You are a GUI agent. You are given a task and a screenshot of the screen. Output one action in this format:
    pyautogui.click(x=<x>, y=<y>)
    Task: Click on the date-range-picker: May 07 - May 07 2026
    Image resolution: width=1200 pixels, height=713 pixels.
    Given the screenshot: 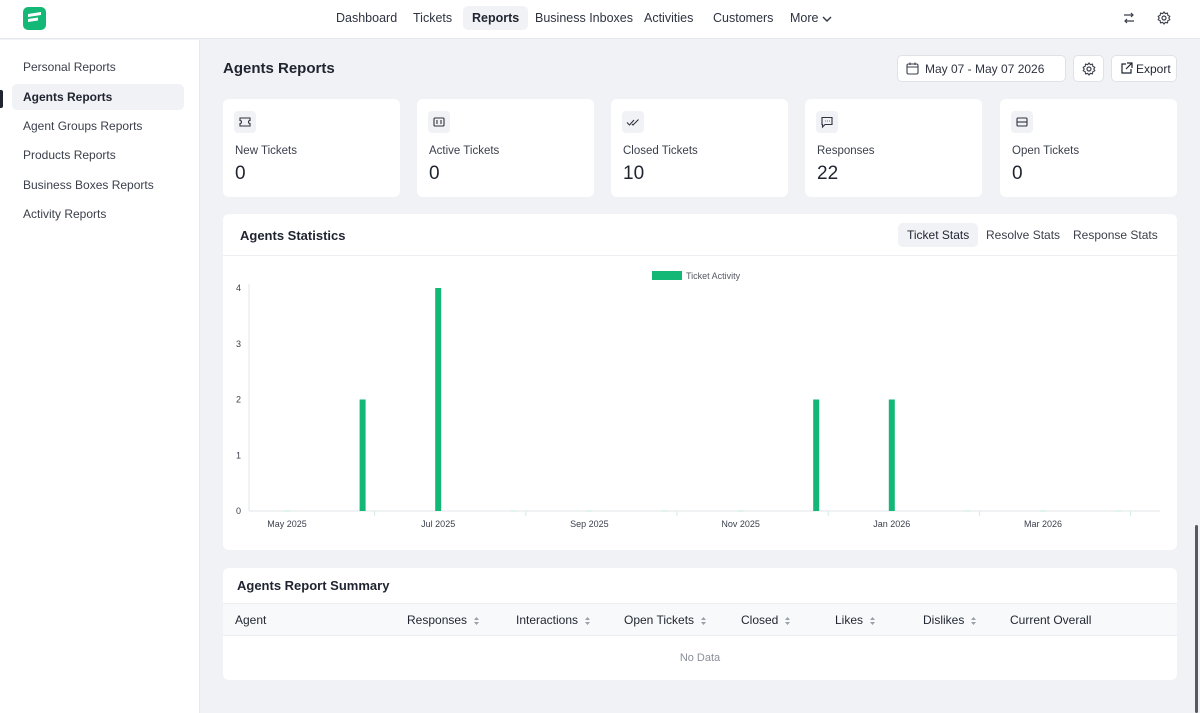 What is the action you would take?
    pyautogui.click(x=981, y=68)
    